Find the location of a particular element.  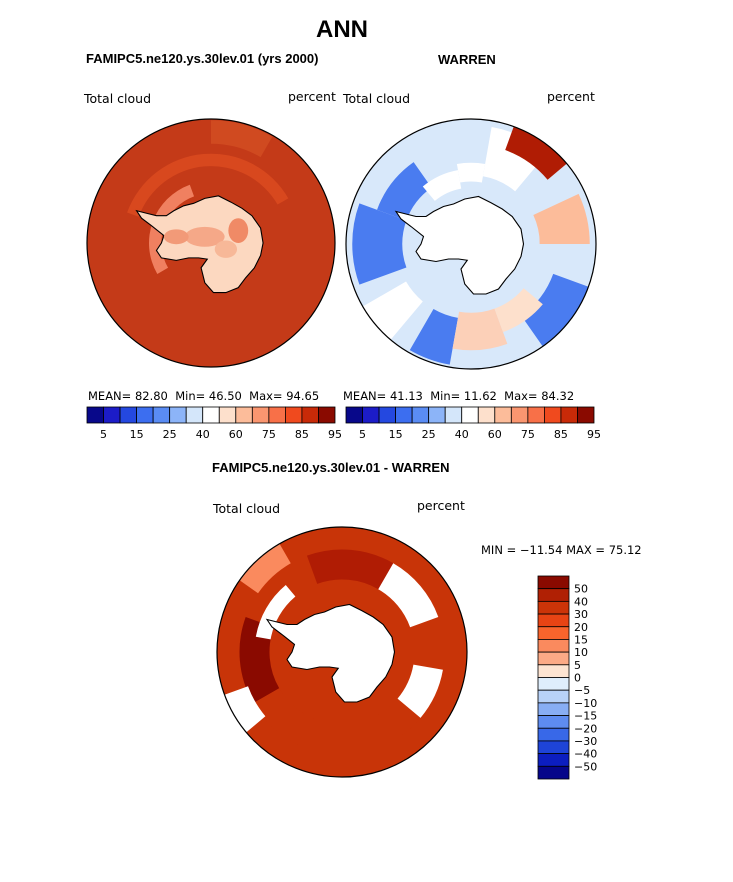

bottom-colorbar-tick-11: −20 is located at coordinates (585, 728).